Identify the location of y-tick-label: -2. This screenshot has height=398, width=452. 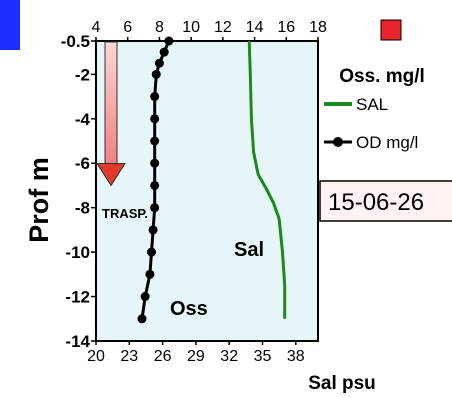
(82, 74).